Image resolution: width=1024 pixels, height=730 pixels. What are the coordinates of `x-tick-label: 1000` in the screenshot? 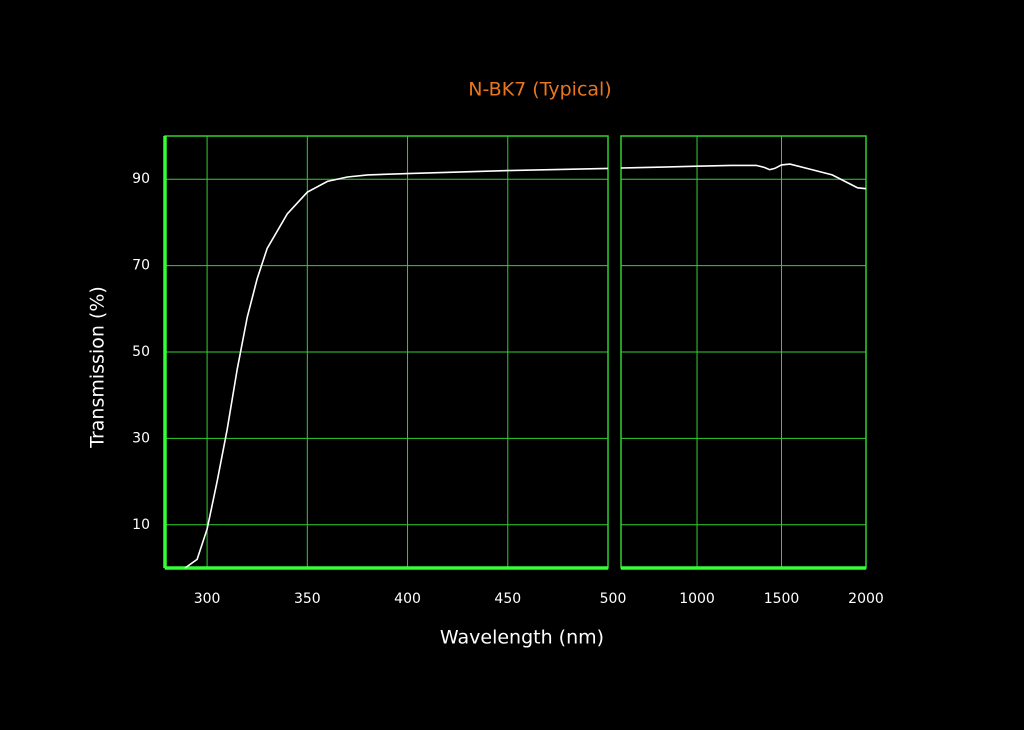 It's located at (697, 599).